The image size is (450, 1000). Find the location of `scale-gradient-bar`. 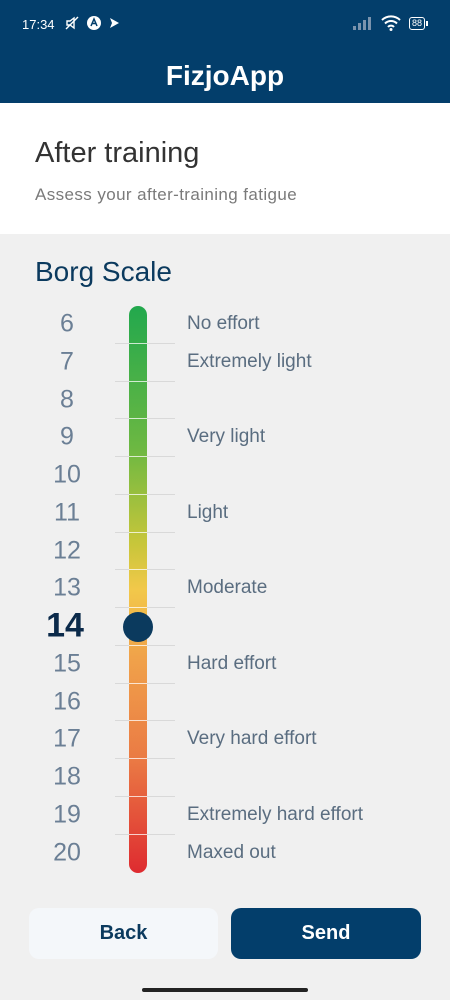

scale-gradient-bar is located at coordinates (138, 589).